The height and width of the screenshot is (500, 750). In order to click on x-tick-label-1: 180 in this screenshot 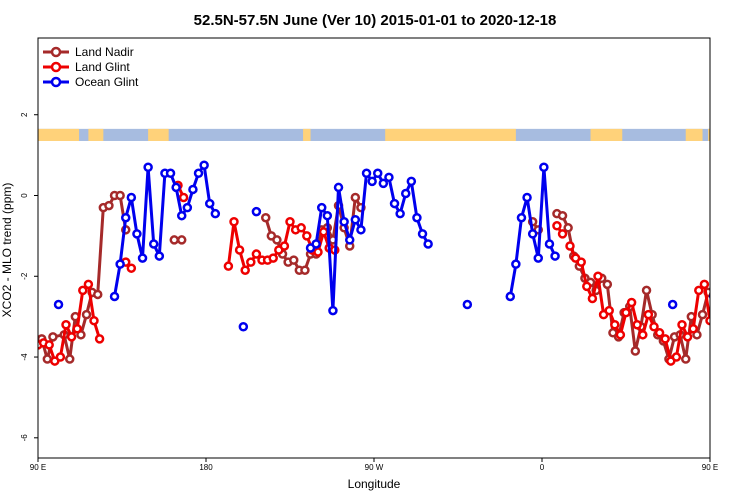, I will do `click(206, 467)`.